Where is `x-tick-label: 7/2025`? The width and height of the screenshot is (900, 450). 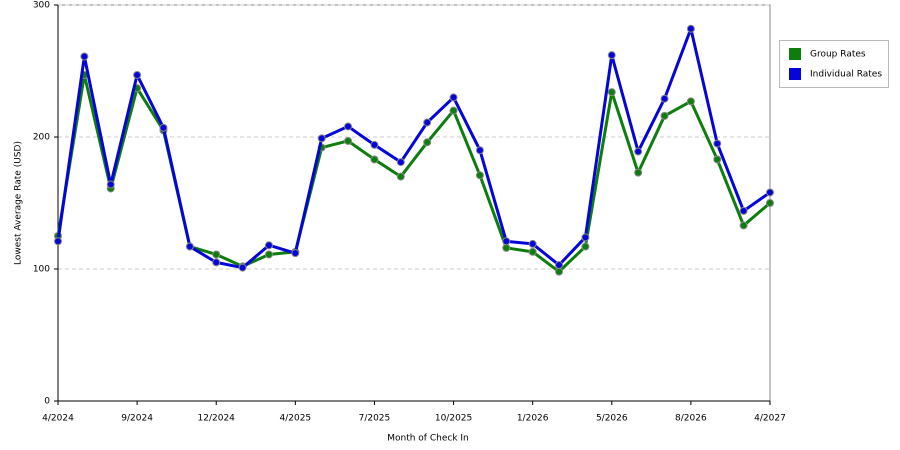
x-tick-label: 7/2025 is located at coordinates (375, 419).